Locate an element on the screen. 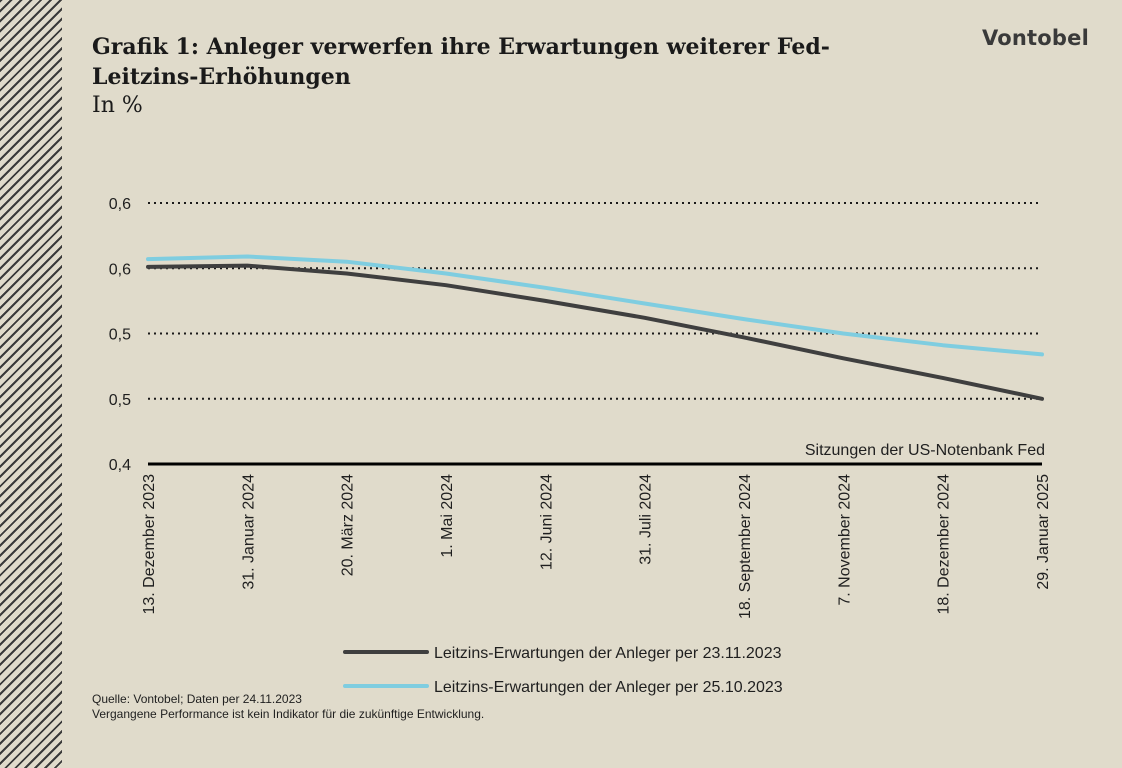 The width and height of the screenshot is (1122, 768). x-tick-label: 31. Juli 2024 is located at coordinates (646, 519).